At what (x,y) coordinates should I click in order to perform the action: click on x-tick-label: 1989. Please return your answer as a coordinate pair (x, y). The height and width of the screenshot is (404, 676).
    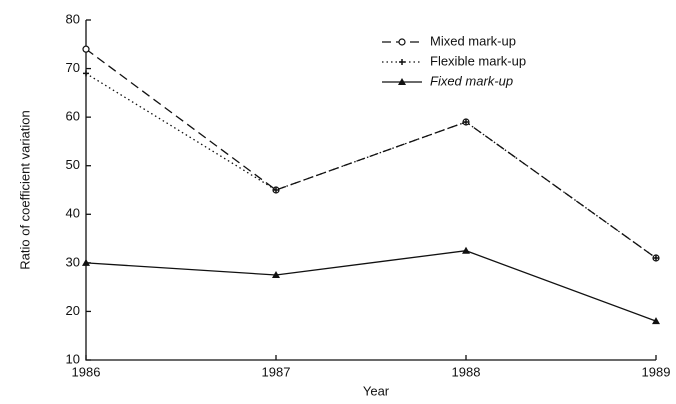
    Looking at the image, I should click on (656, 371).